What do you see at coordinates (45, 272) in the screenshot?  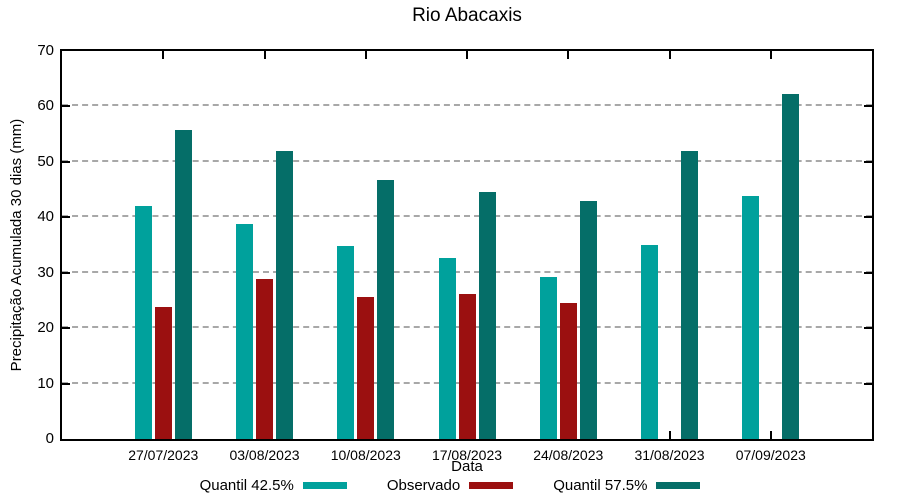 I see `y-tick-label: 30` at bounding box center [45, 272].